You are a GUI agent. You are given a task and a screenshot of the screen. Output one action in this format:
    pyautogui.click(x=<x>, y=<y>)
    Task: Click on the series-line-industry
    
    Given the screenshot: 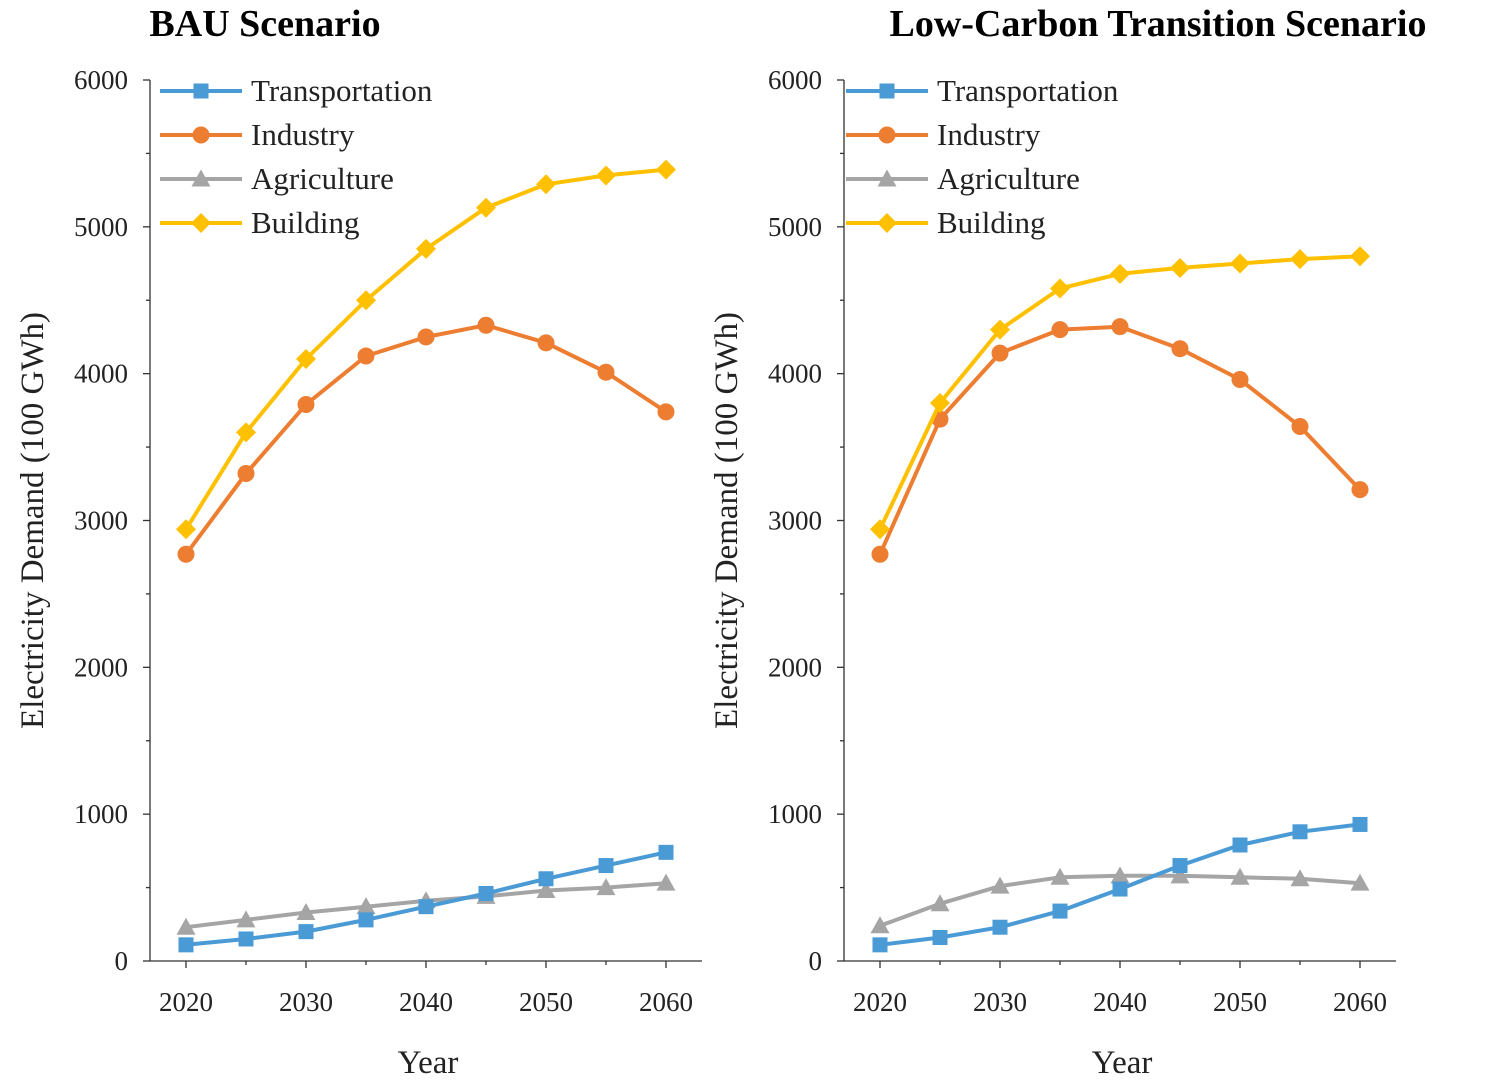 What is the action you would take?
    pyautogui.click(x=1120, y=440)
    